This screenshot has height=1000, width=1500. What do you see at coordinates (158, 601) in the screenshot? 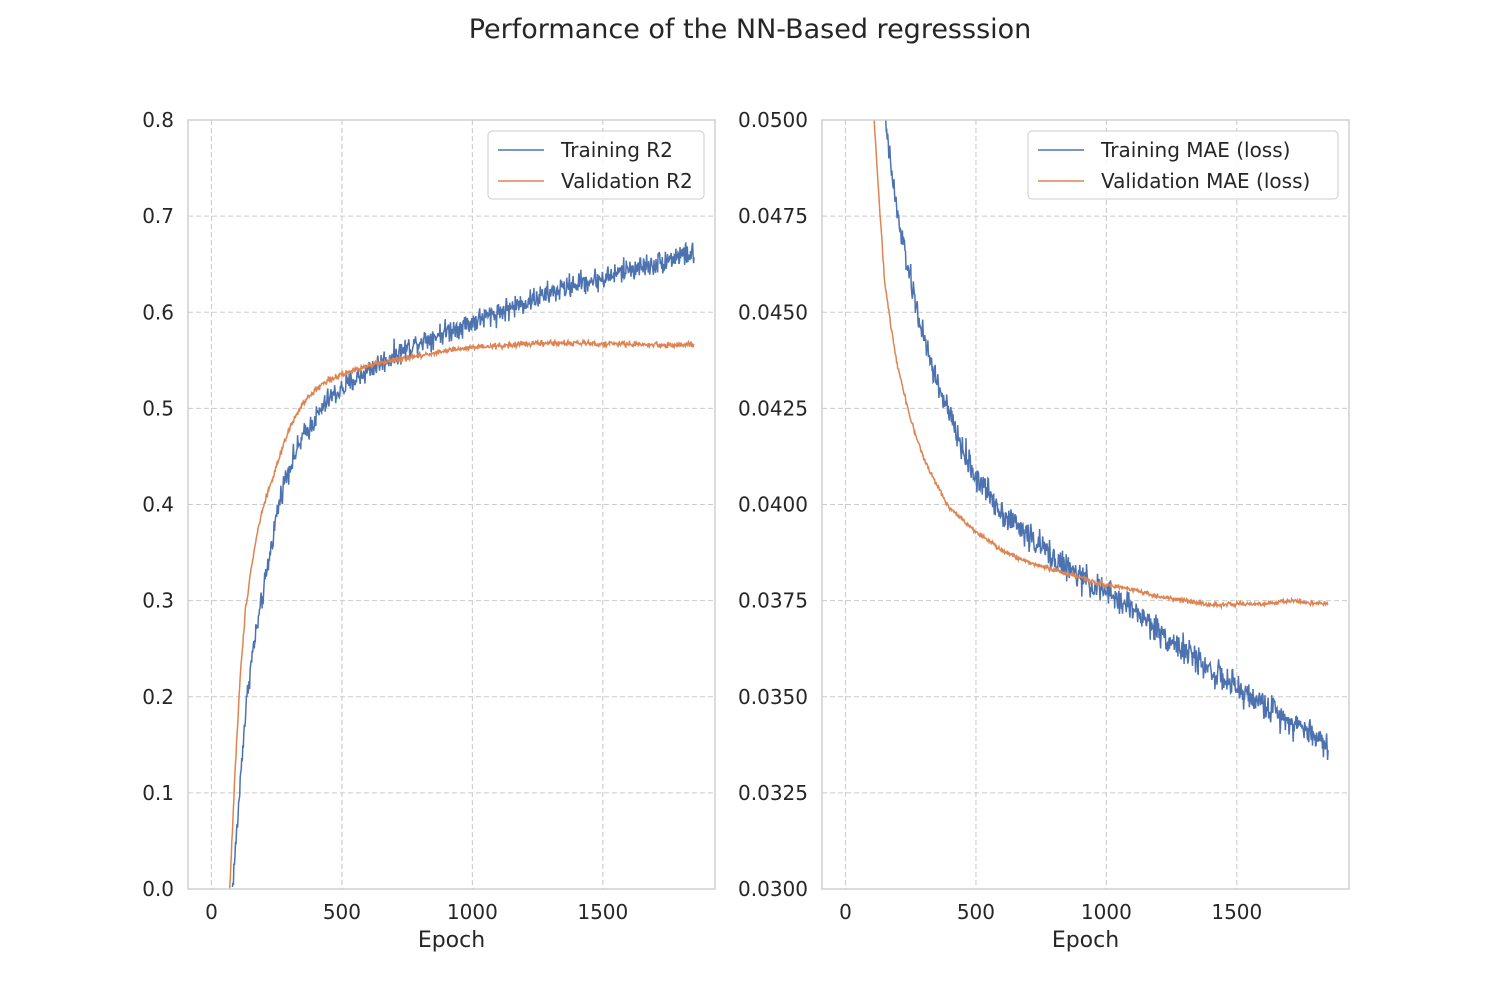
I see `y-tick-label: 0.3` at bounding box center [158, 601].